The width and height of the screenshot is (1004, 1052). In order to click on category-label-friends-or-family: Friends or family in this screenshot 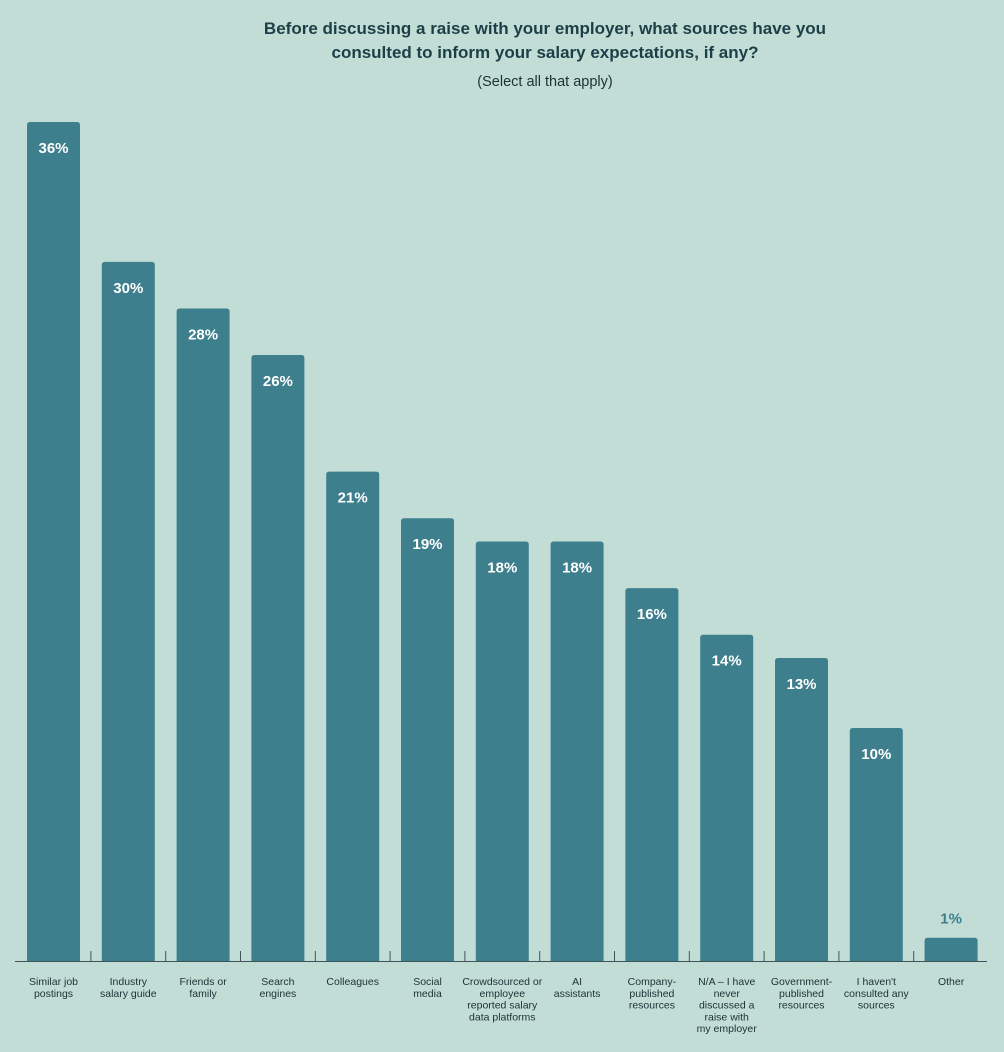, I will do `click(203, 988)`.